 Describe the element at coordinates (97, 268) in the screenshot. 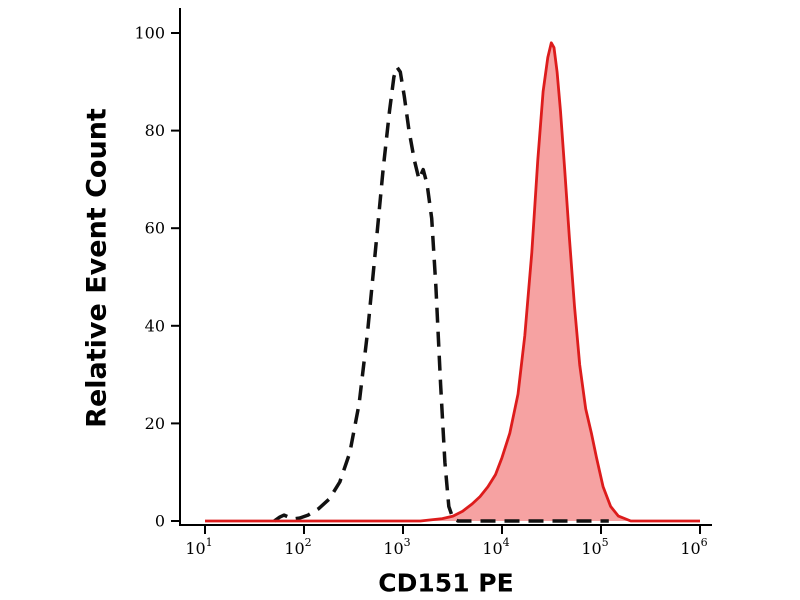

I see `y-axis-label: Relative Event Count` at that location.